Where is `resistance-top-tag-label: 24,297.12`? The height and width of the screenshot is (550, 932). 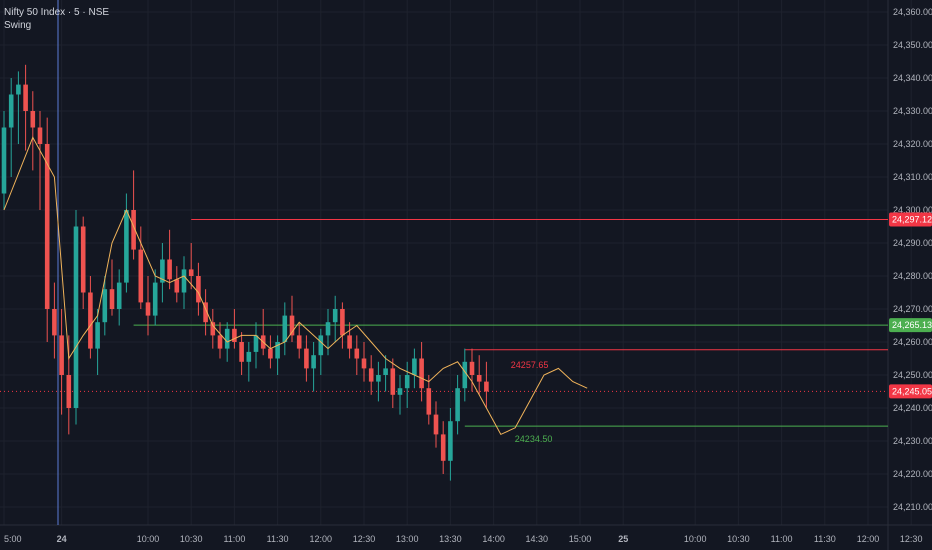
resistance-top-tag-label: 24,297.12 is located at coordinates (912, 220).